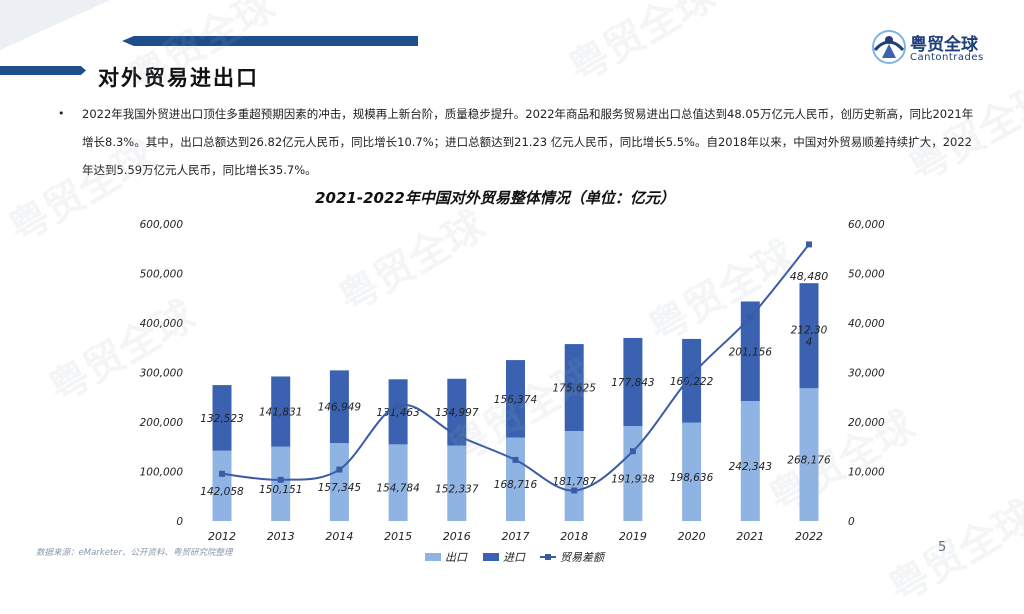 This screenshot has height=614, width=1024. What do you see at coordinates (947, 57) in the screenshot?
I see `logo-name-en: Cantontrades` at bounding box center [947, 57].